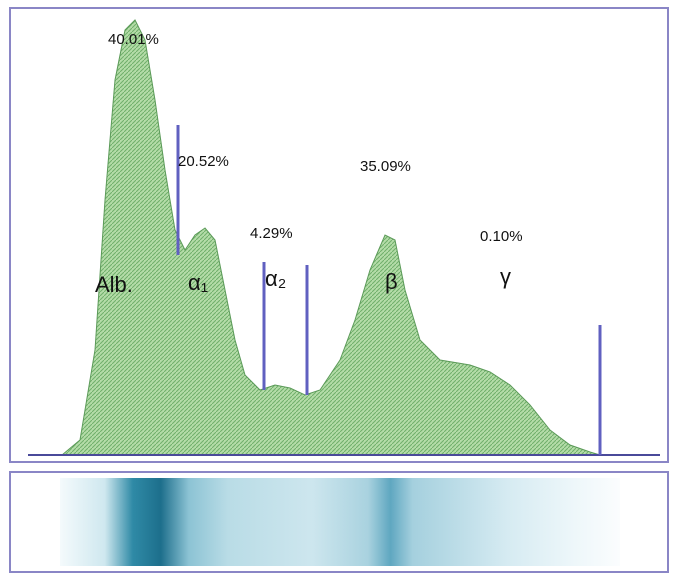 Image resolution: width=685 pixels, height=578 pixels. What do you see at coordinates (133, 39) in the screenshot?
I see `percent-label: 40.01%` at bounding box center [133, 39].